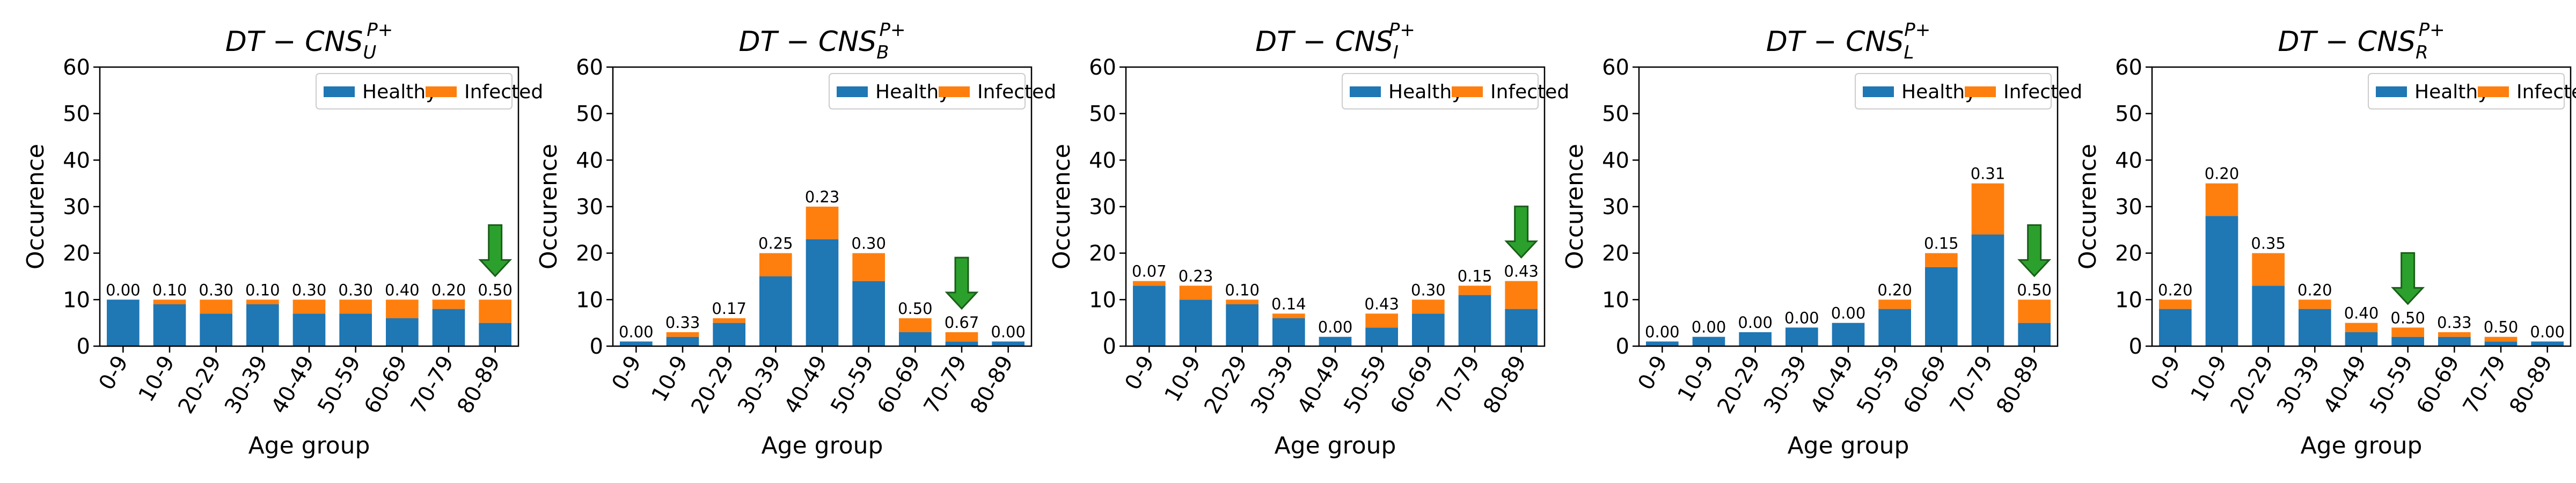  I want to click on data-label-10-9: 0.23, so click(1196, 276).